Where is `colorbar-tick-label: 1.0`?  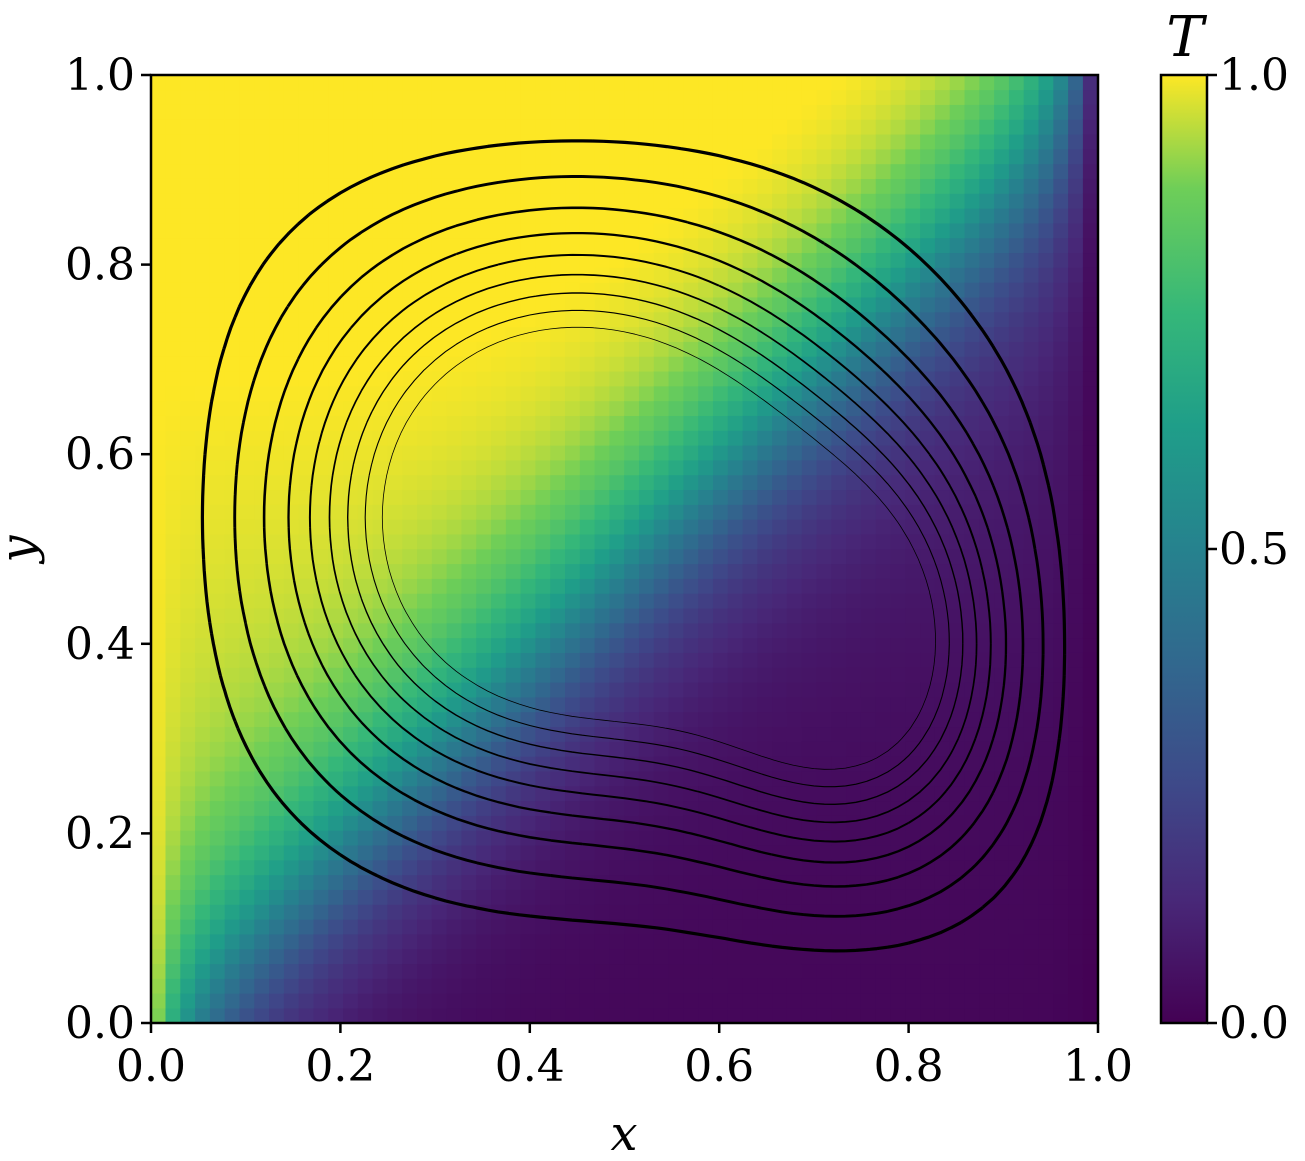
colorbar-tick-label: 1.0 is located at coordinates (1254, 75).